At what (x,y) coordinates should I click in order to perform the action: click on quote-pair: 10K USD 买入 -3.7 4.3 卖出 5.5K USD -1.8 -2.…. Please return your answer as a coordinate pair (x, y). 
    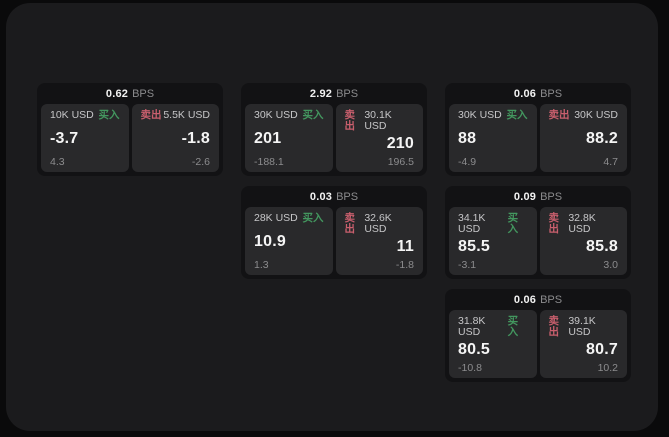
    Looking at the image, I should click on (130, 140).